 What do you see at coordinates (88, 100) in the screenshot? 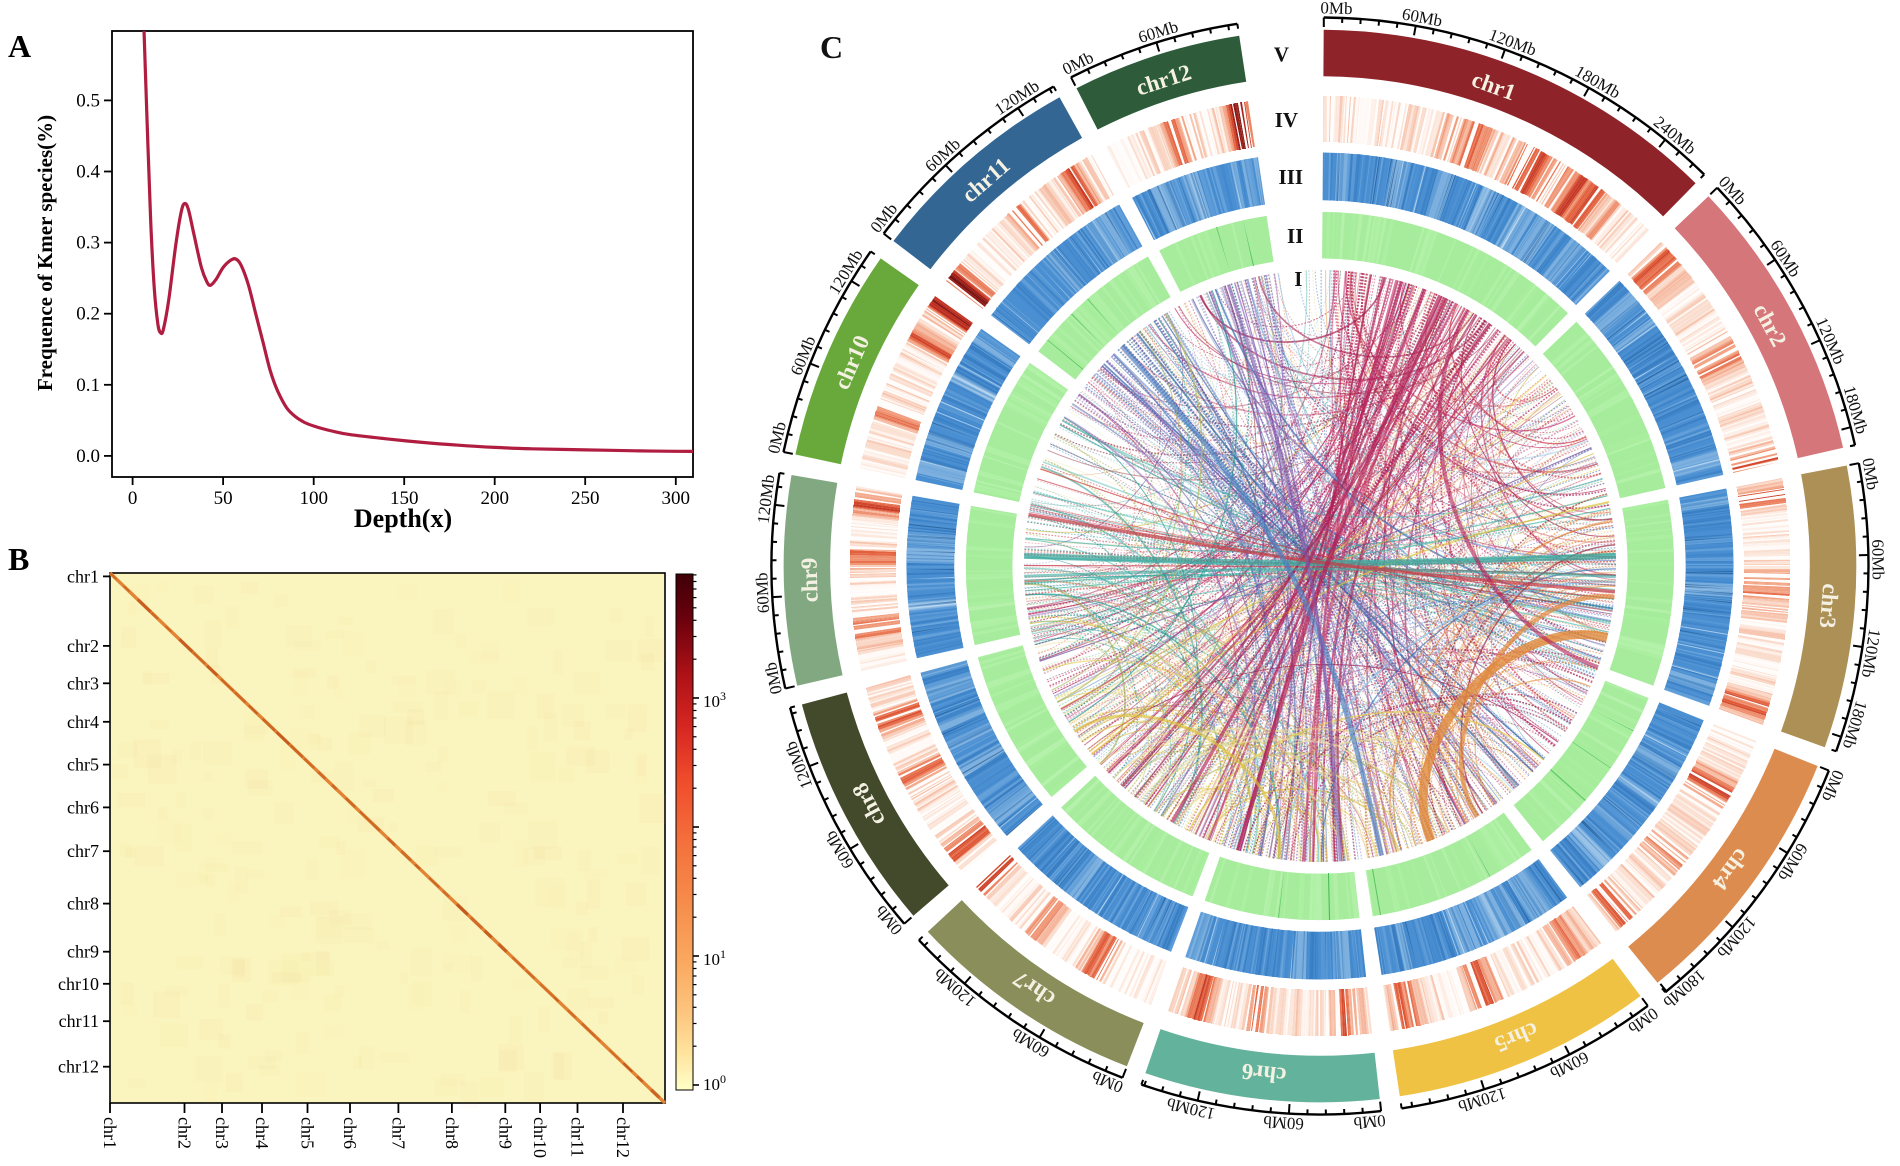
I see `svg-text: 0.5` at bounding box center [88, 100].